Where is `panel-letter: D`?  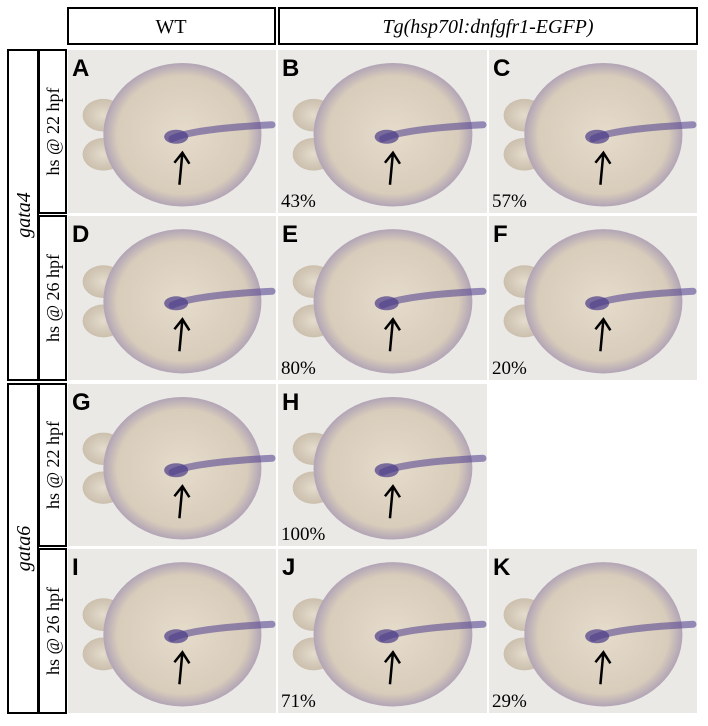
panel-letter: D is located at coordinates (80, 234).